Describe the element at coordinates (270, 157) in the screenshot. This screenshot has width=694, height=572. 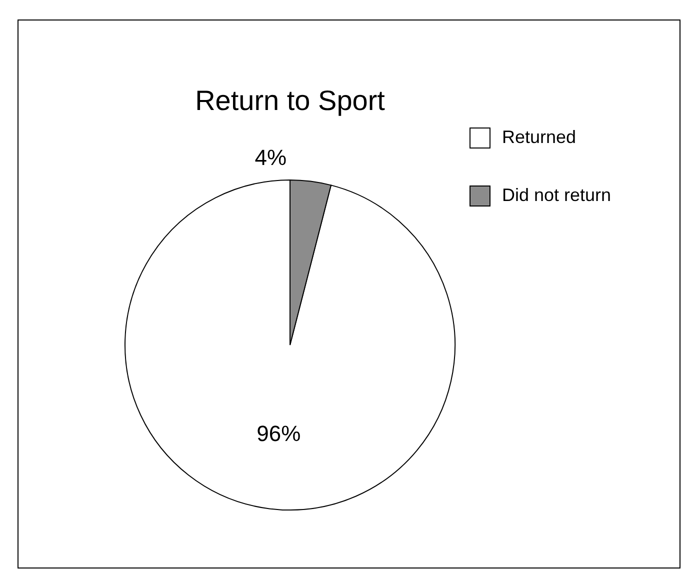
I see `data-label: 4%` at that location.